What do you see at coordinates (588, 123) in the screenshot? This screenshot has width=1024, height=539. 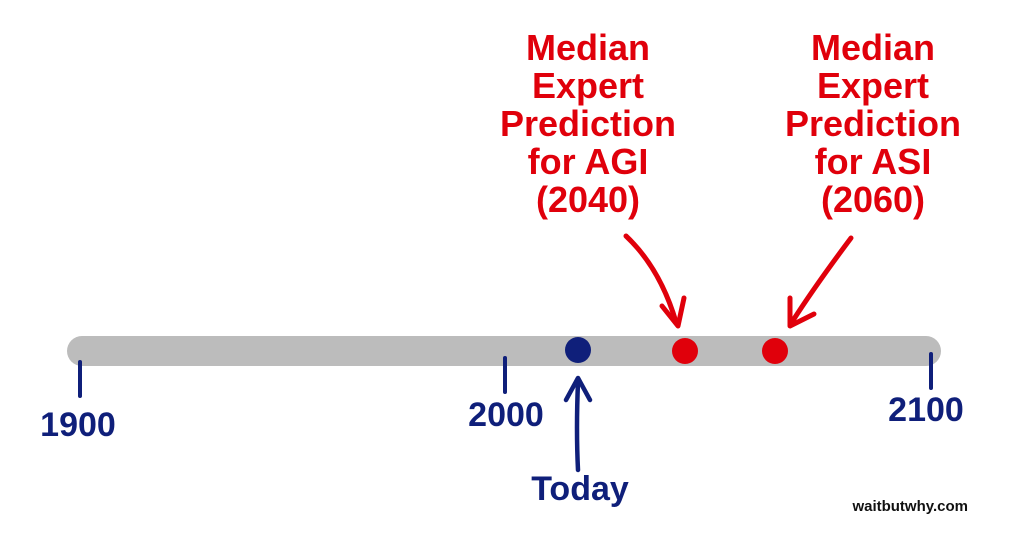 I see `annotation-line-2040-2: Prediction` at bounding box center [588, 123].